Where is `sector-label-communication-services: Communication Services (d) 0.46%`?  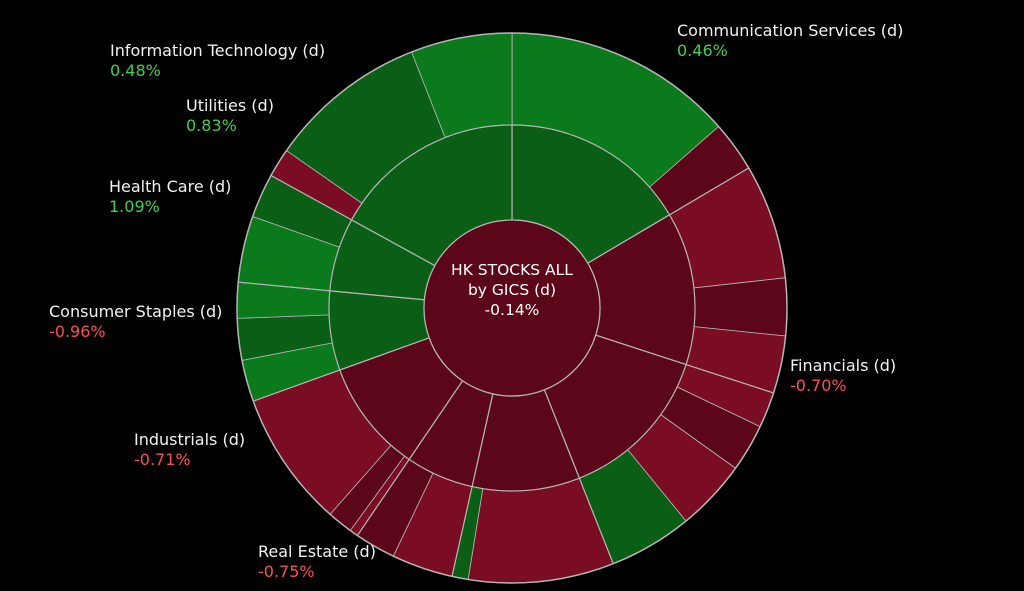 sector-label-communication-services: Communication Services (d) 0.46% is located at coordinates (790, 41).